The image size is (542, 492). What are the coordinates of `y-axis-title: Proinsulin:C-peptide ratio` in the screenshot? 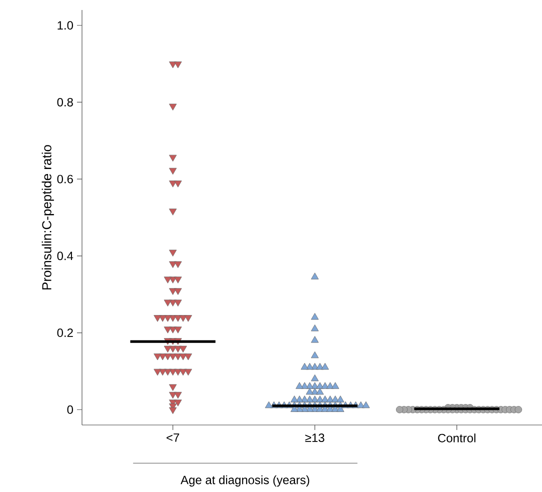 It's located at (48, 217).